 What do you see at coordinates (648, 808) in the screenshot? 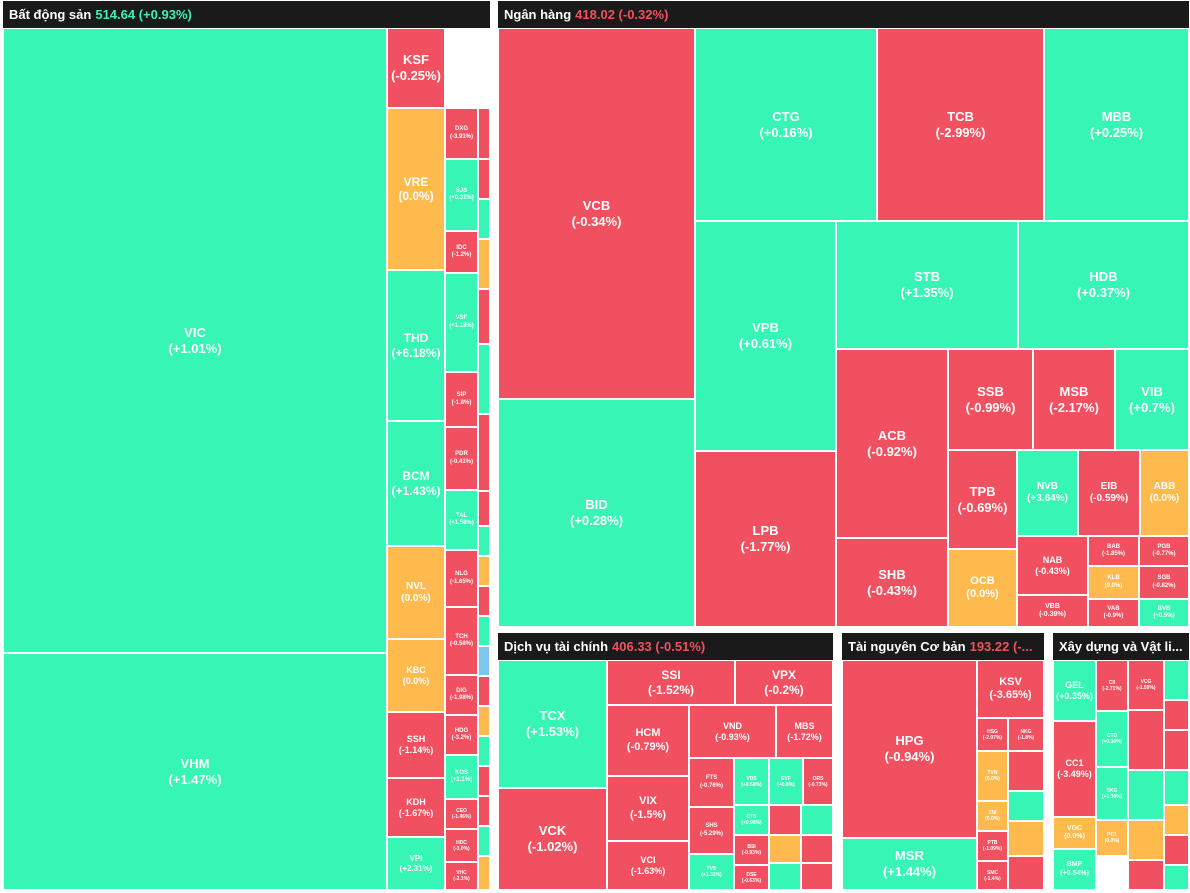
I see `stock-tile-vix: VIX (-1.5%)` at bounding box center [648, 808].